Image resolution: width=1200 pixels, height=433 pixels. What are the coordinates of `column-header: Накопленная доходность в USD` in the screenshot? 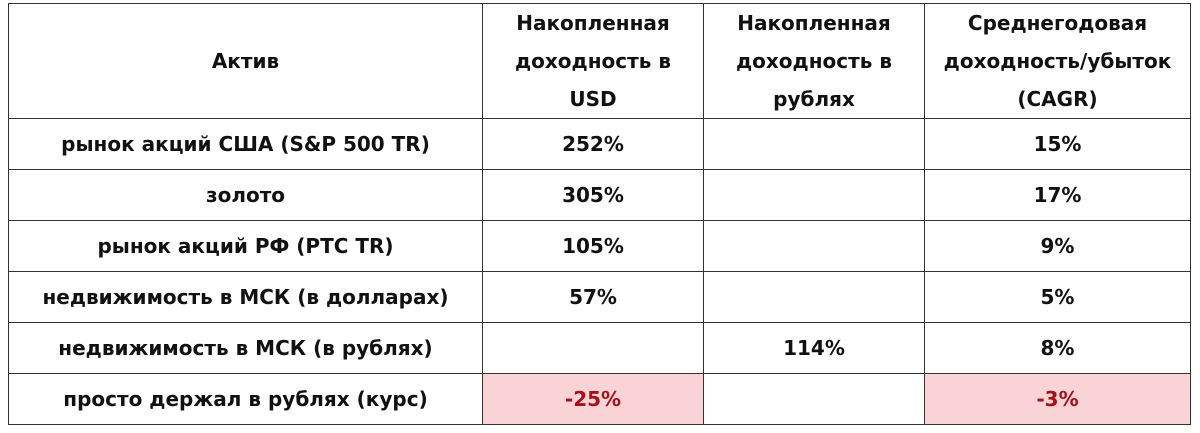 It's located at (593, 61).